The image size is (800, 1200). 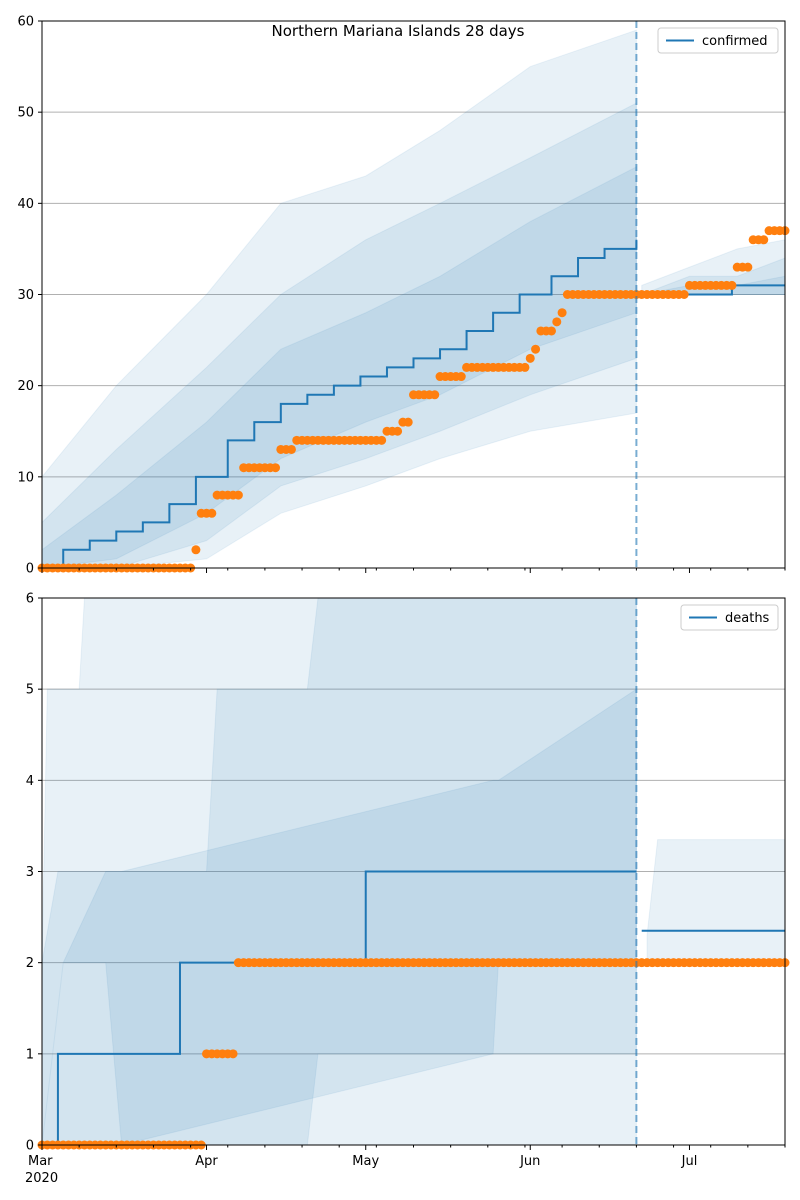 What do you see at coordinates (30, 599) in the screenshot?
I see `y-tick-label: 6` at bounding box center [30, 599].